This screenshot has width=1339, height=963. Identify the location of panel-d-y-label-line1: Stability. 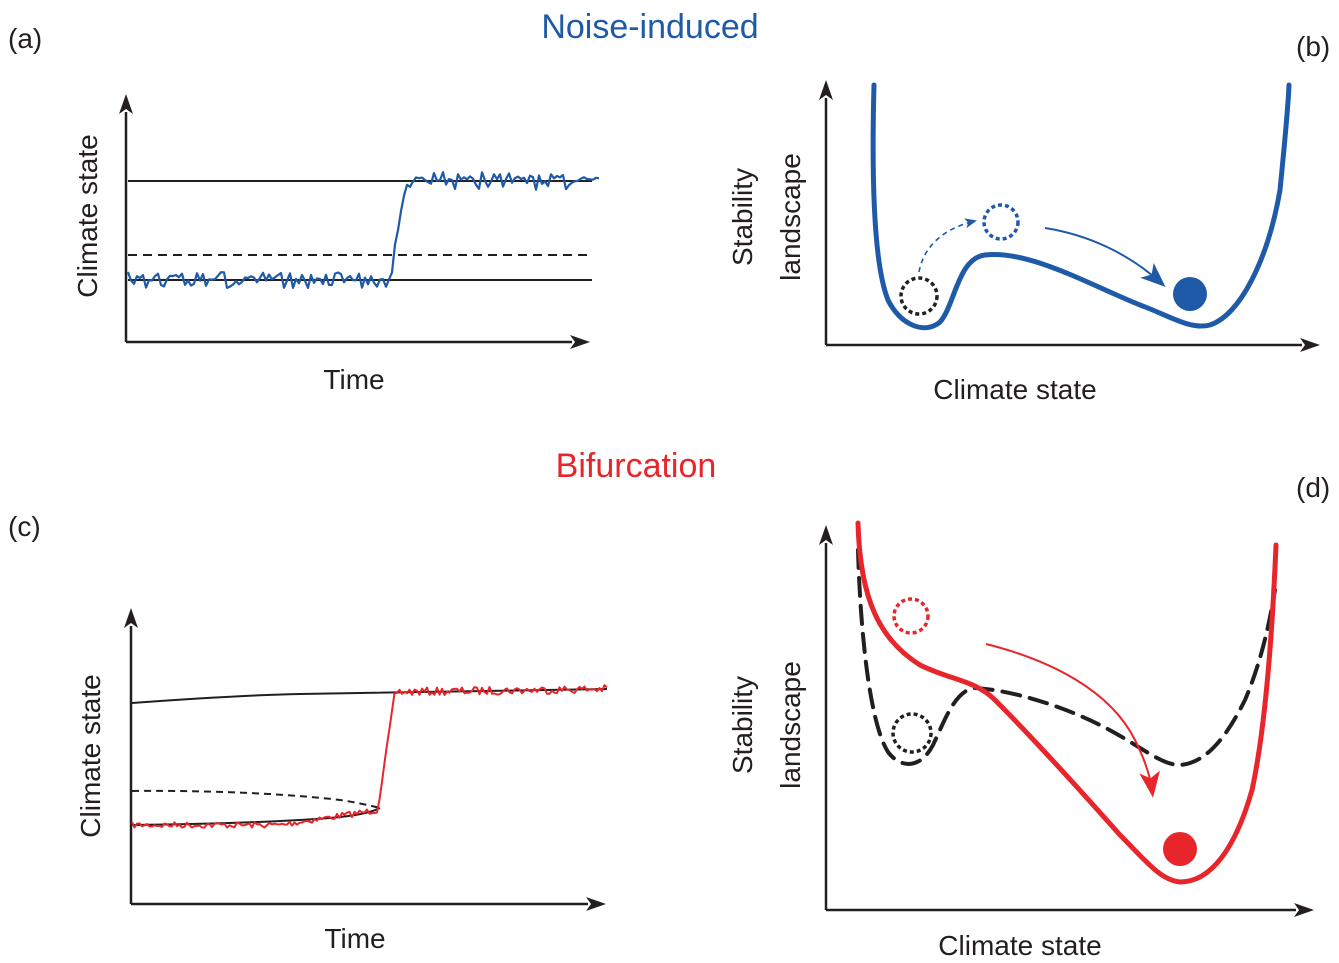
(742, 725).